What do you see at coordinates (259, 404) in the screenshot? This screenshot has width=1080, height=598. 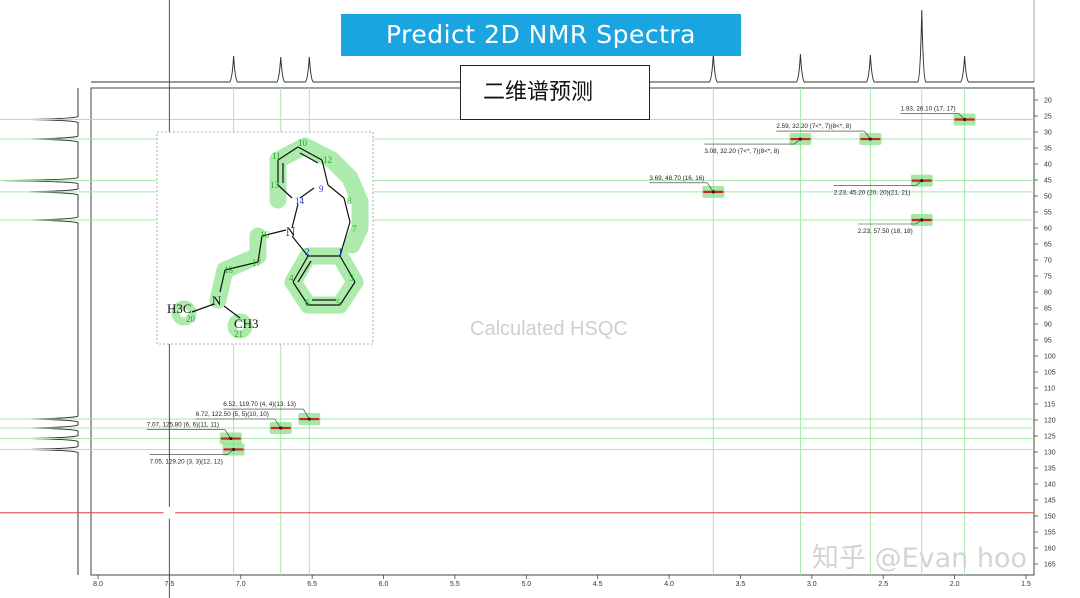 I see `cross-peak-label: 6.52, 119.70 (4, 4)(13, 13)` at bounding box center [259, 404].